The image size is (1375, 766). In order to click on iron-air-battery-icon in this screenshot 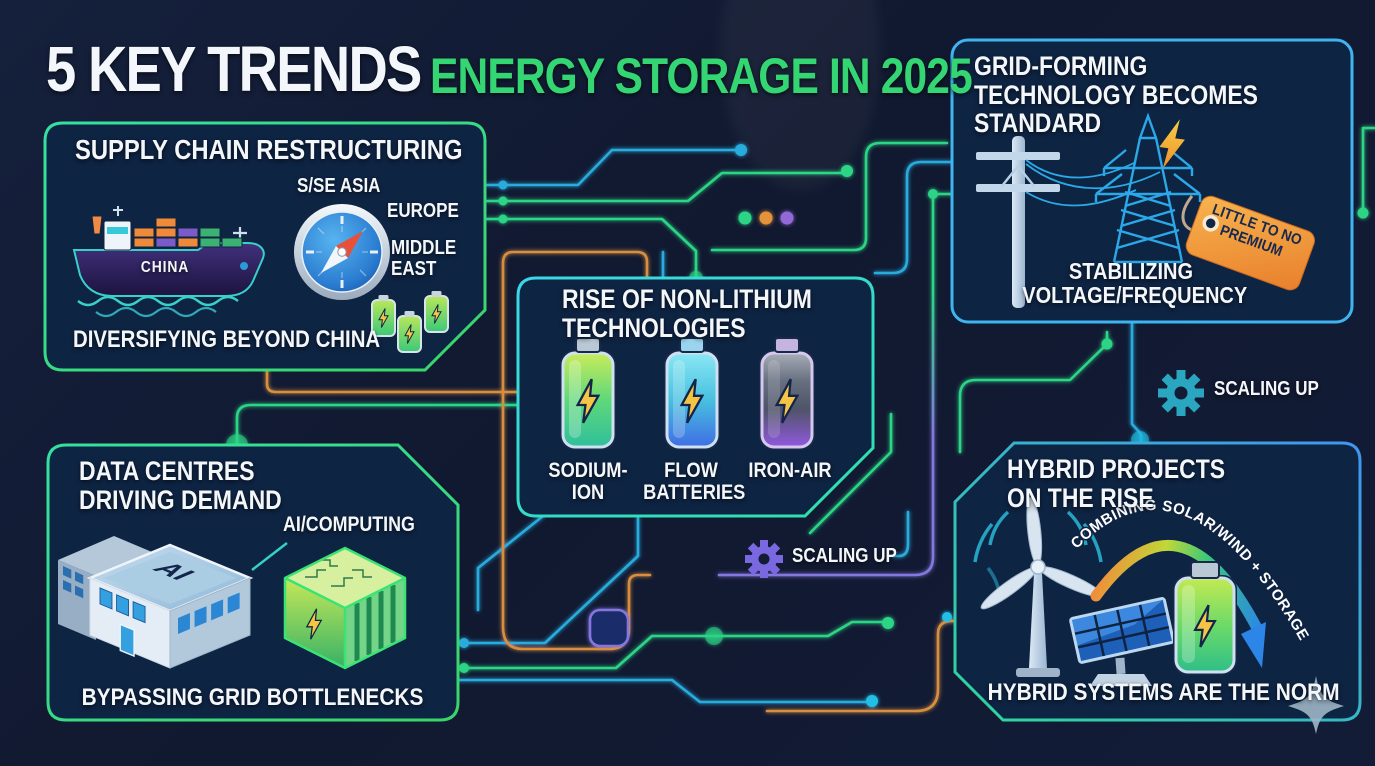, I will do `click(787, 393)`.